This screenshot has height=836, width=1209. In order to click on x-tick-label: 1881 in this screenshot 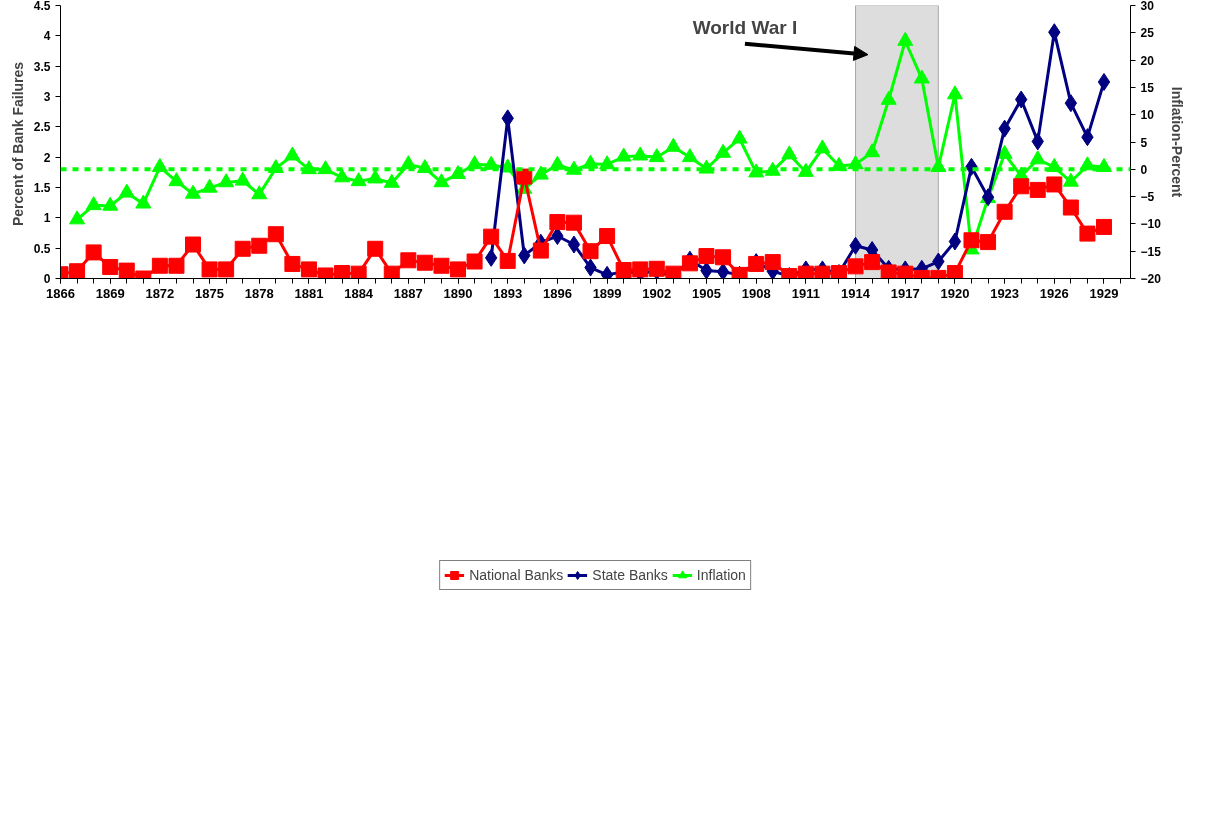, I will do `click(309, 293)`.